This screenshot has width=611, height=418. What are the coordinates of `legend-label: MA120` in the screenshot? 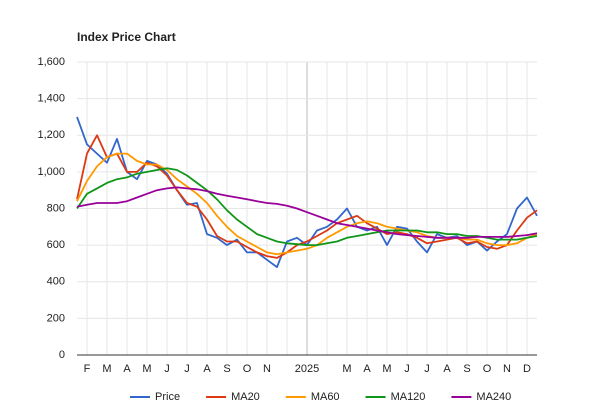 It's located at (408, 397).